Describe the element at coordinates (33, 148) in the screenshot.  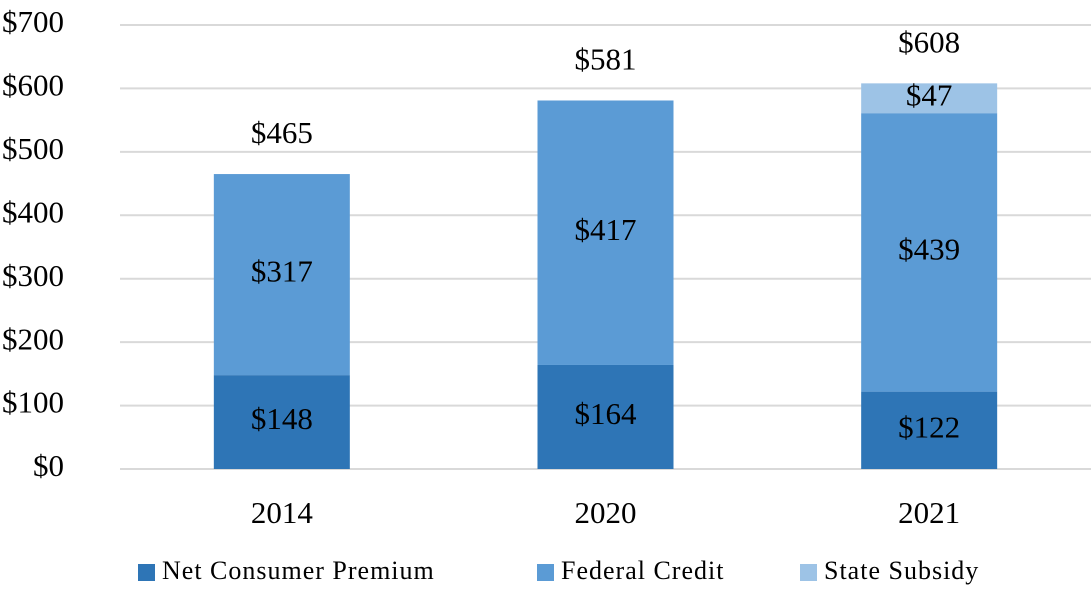
I see `y-tick-label: $500` at that location.